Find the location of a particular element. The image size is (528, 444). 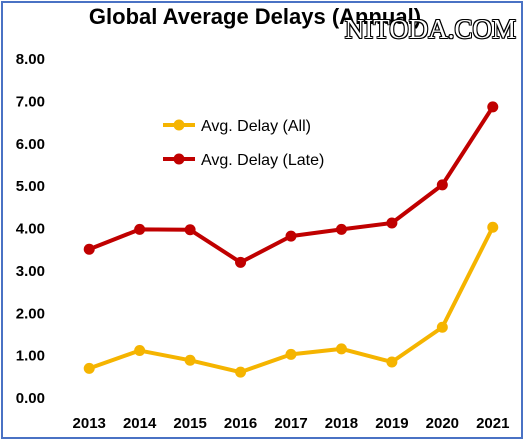

x-tick-label: 2016 is located at coordinates (240, 423).